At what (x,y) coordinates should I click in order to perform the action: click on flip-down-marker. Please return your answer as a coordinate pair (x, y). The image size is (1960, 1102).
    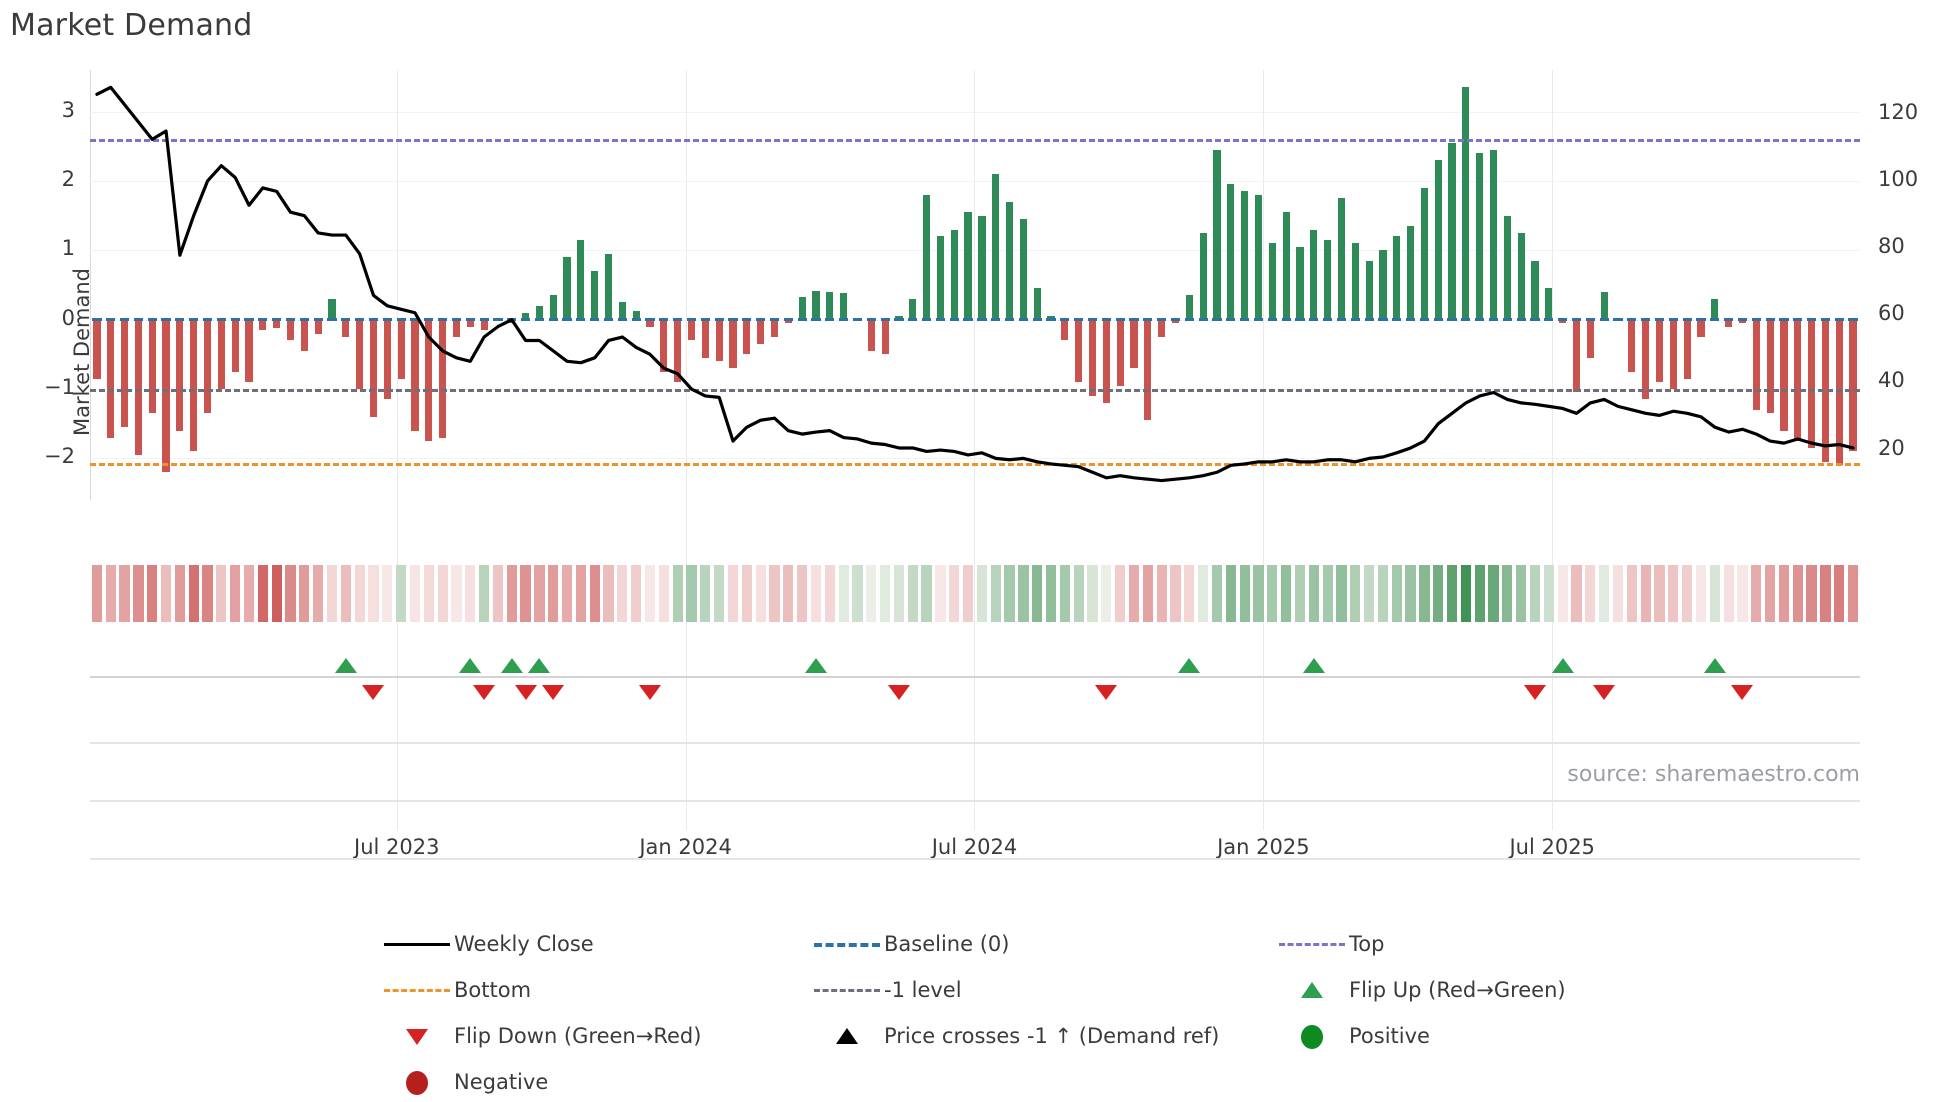
    Looking at the image, I should click on (1742, 692).